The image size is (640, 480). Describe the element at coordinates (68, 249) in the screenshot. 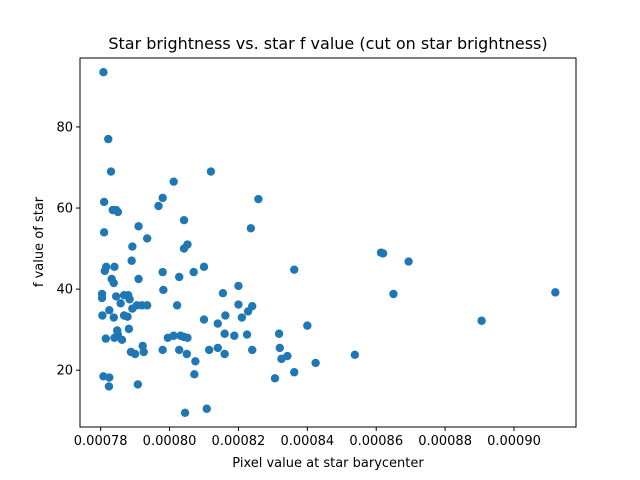

I see `y-axis-ticks: 20 40 60 80` at that location.